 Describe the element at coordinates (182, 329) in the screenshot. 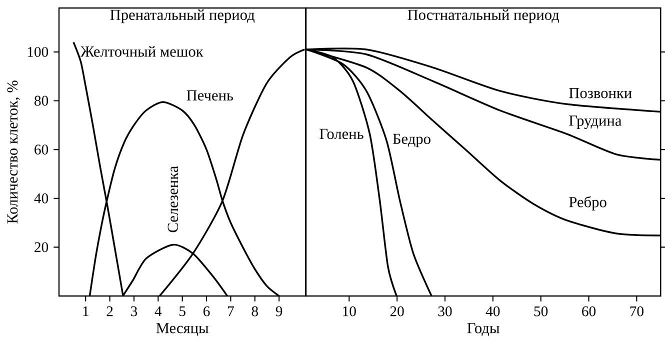

I see `x-axis-title: Месяцы` at that location.